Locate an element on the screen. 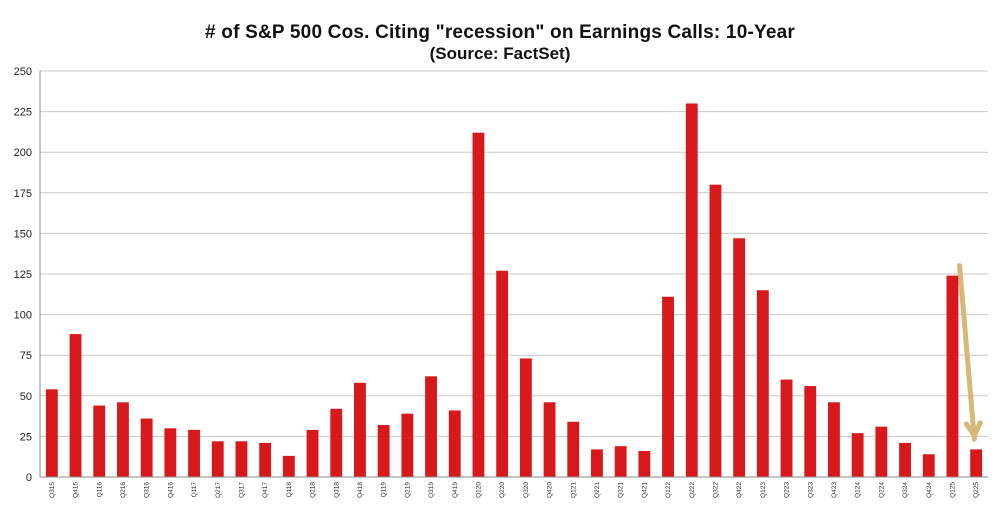  x-tick-label: Q118 is located at coordinates (289, 490).